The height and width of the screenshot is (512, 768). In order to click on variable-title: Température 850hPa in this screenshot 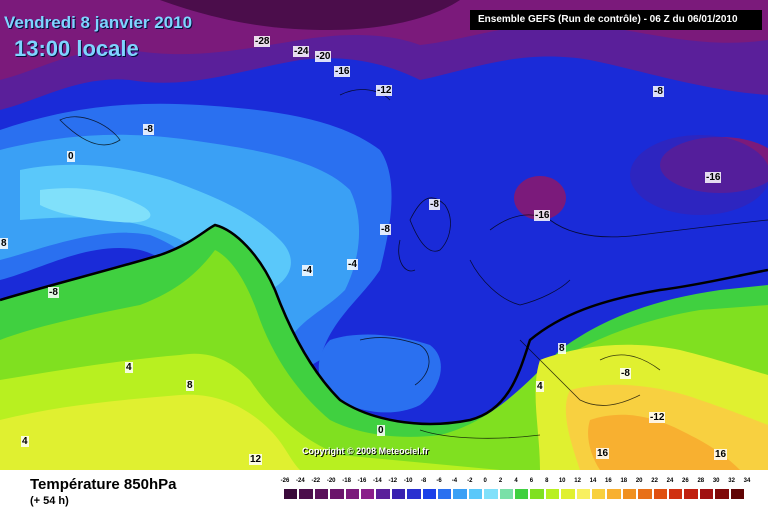, I will do `click(103, 484)`.